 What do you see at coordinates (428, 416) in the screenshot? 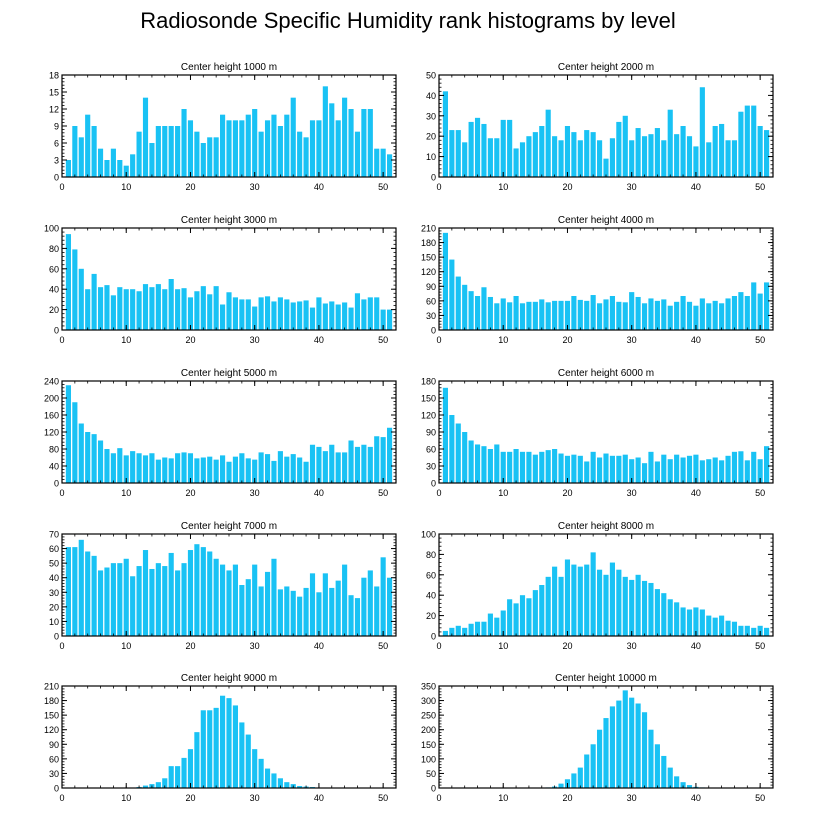
I see `y-tick-label: 120` at bounding box center [428, 416].